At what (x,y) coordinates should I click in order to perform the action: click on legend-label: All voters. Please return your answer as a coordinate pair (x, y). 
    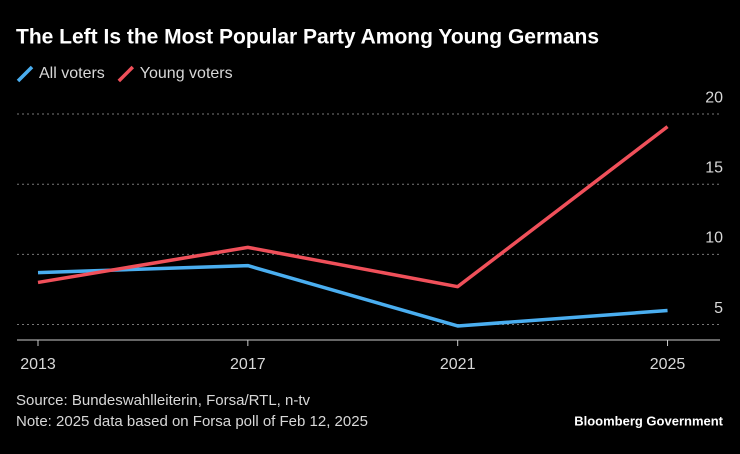
    Looking at the image, I should click on (72, 73).